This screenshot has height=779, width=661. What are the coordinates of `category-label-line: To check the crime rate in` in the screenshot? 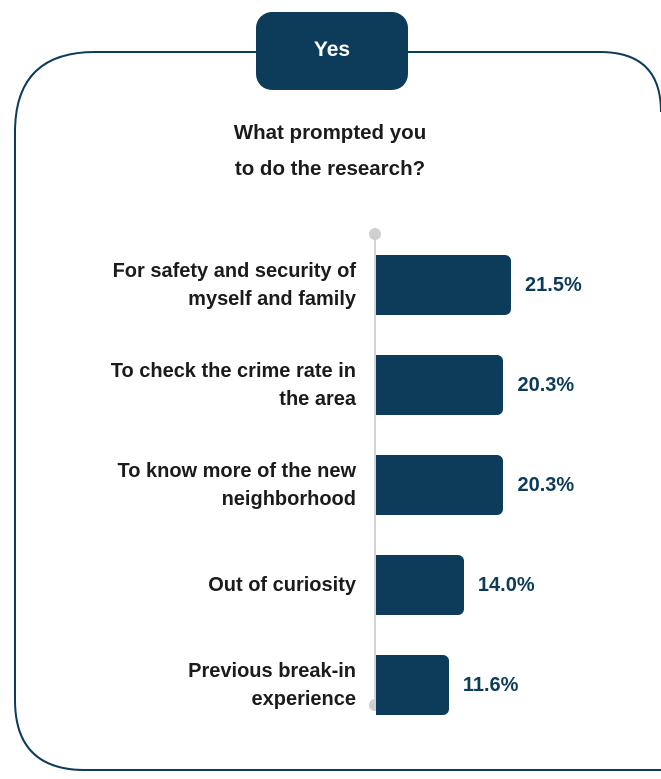 It's located at (233, 371).